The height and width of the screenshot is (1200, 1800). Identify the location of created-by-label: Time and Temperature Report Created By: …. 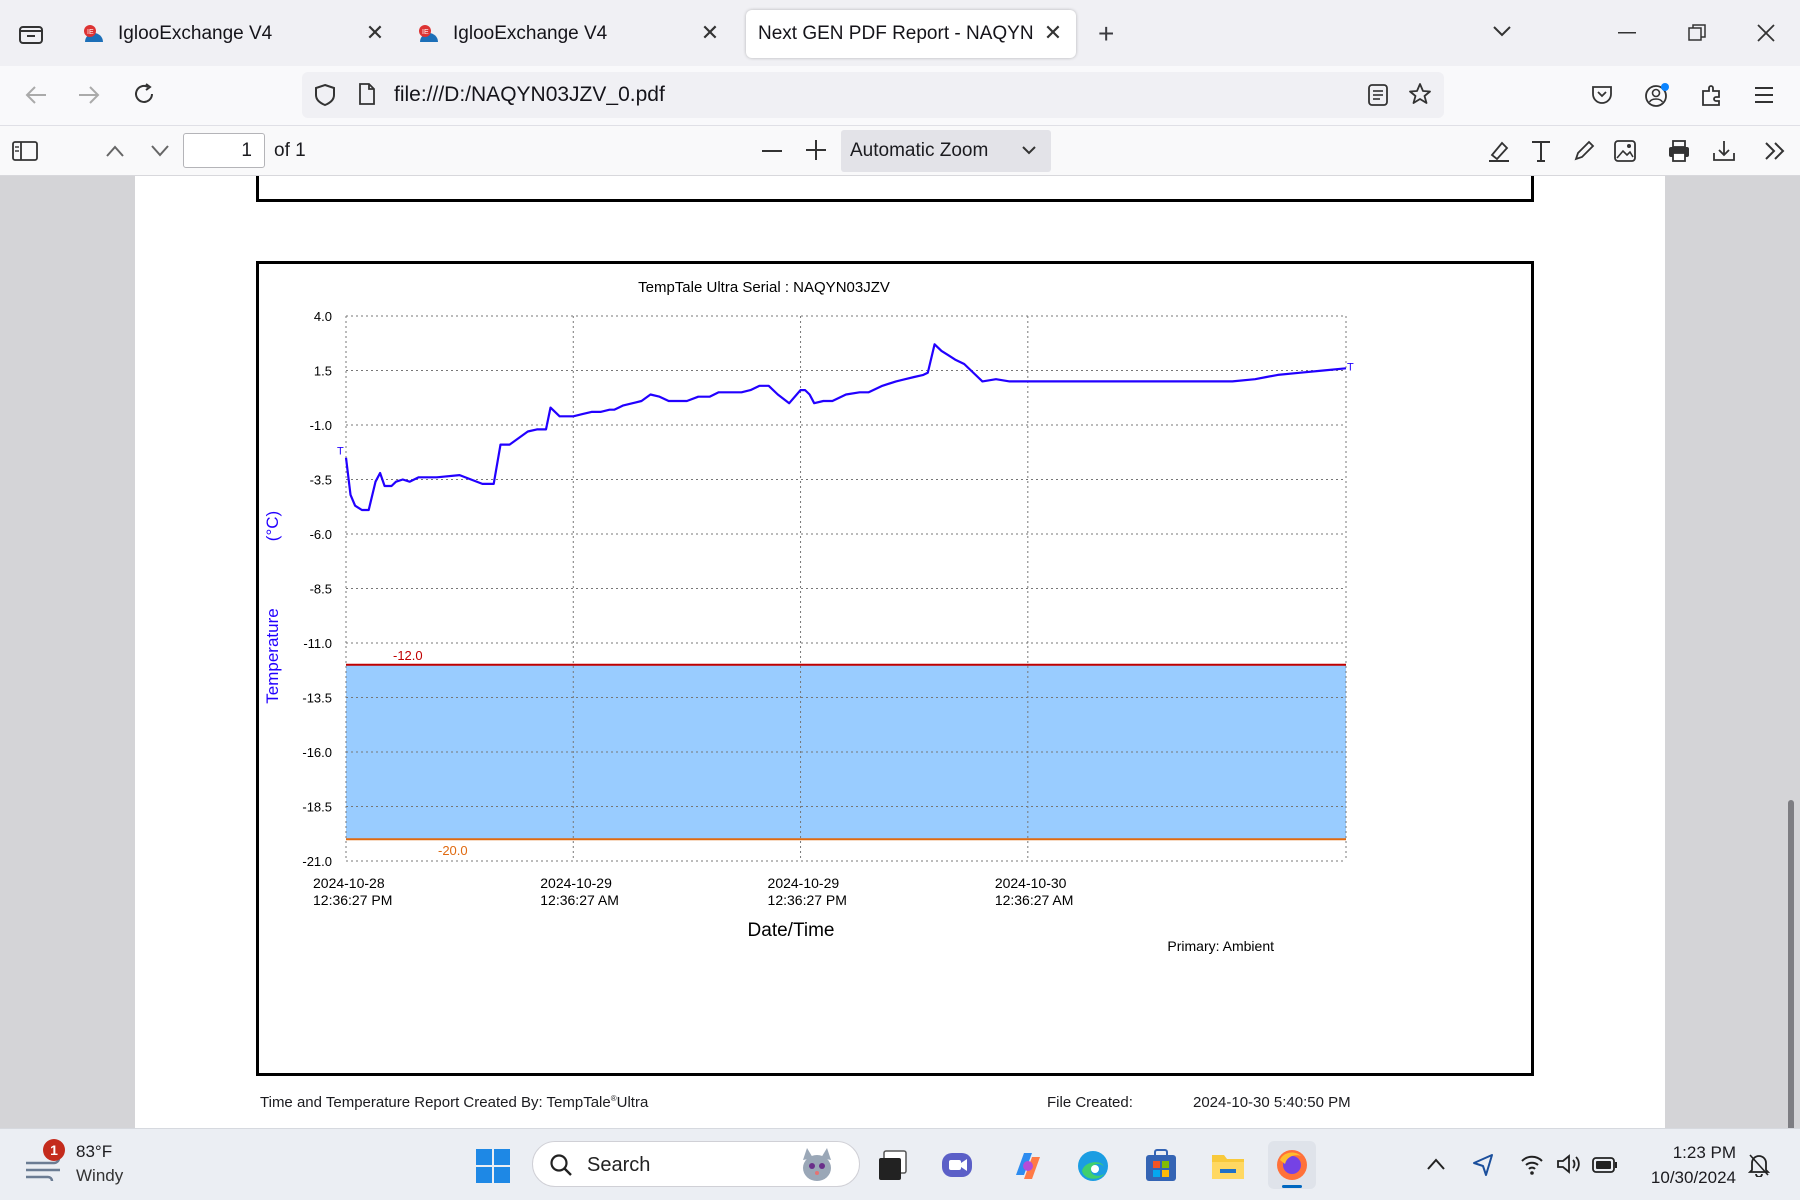
(435, 1102).